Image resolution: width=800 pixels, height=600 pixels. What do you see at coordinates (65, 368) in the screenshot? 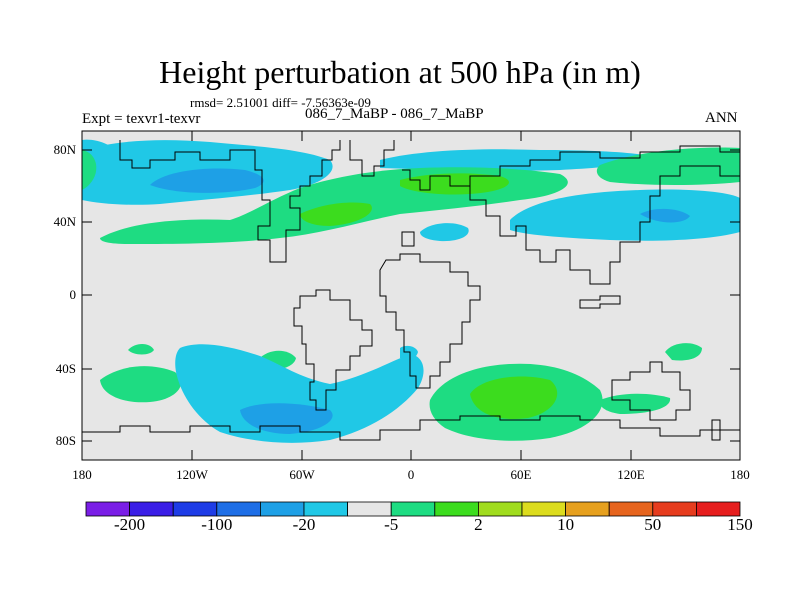
I see `lat-tick-label: 40S` at bounding box center [65, 368].